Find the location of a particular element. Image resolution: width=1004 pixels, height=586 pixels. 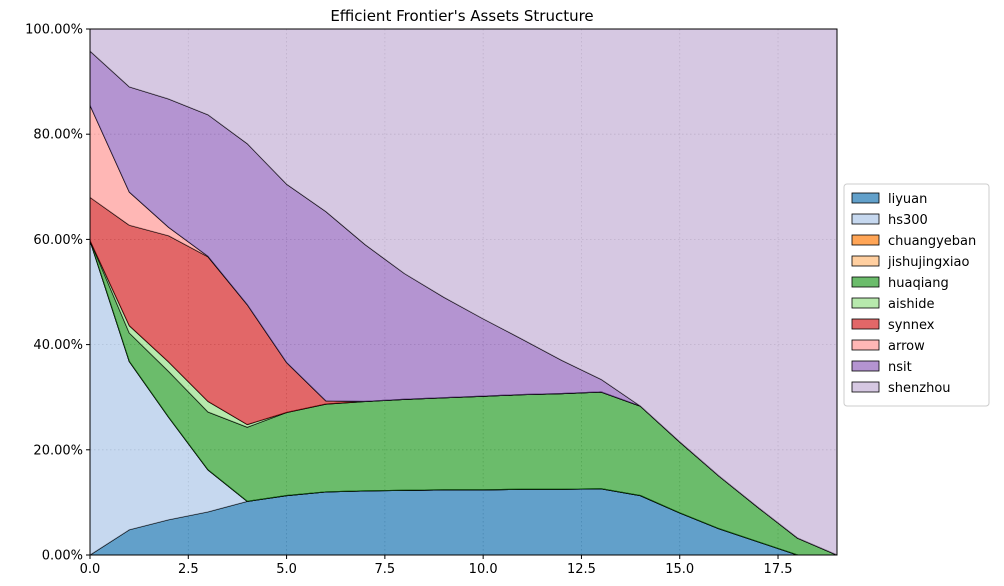

x-tick-label: 12.5 is located at coordinates (581, 569).